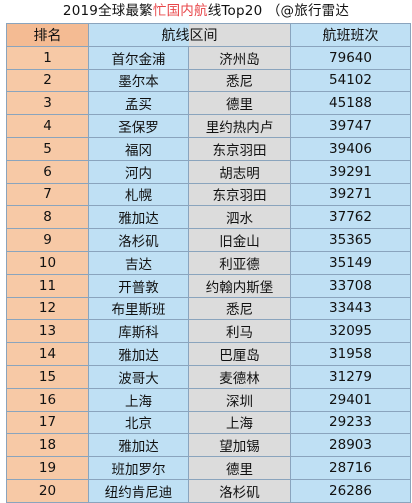 Image resolution: width=412 pixels, height=503 pixels. I want to click on destination-cell: 麦德林, so click(239, 376).